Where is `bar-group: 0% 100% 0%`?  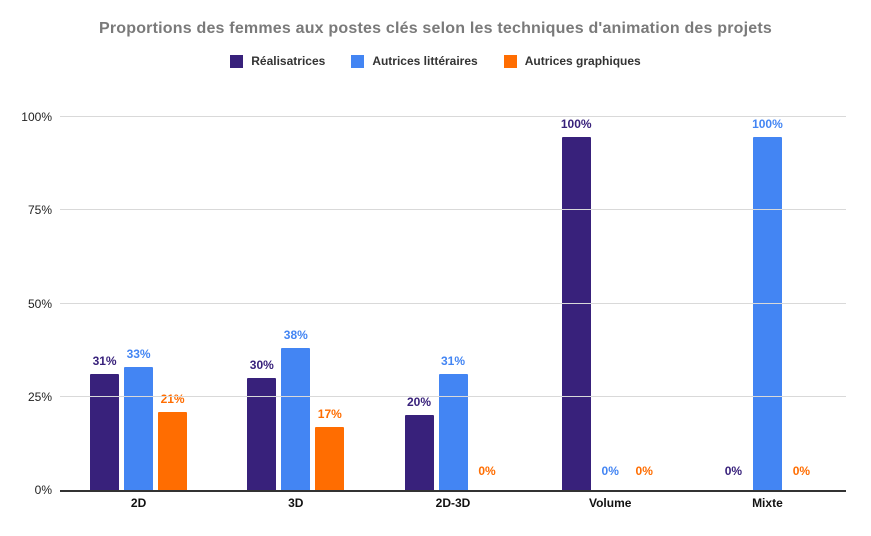 bar-group: 0% 100% 0% is located at coordinates (767, 303).